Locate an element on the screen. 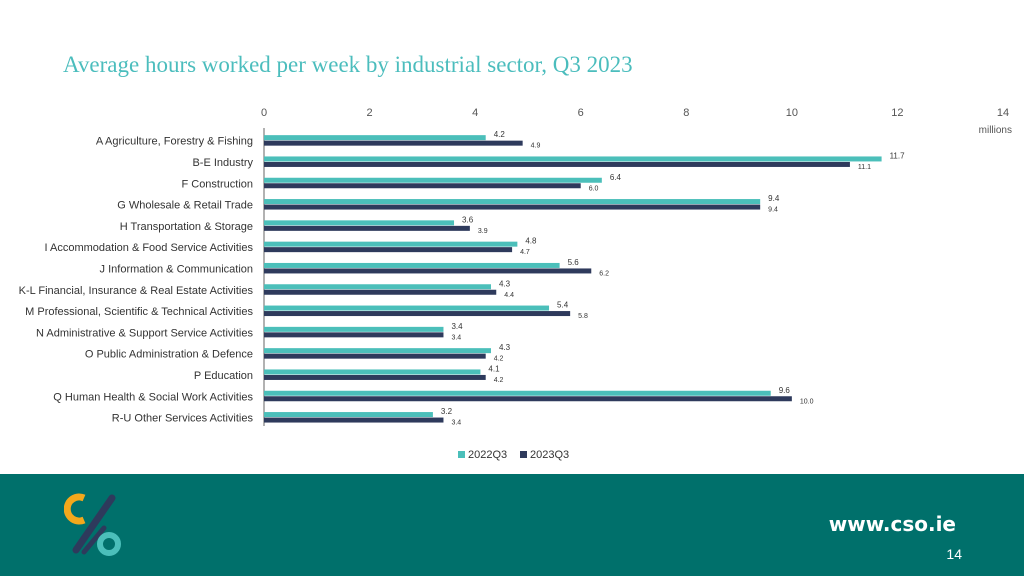 This screenshot has height=576, width=1024. x-unit-label: millions is located at coordinates (995, 130).